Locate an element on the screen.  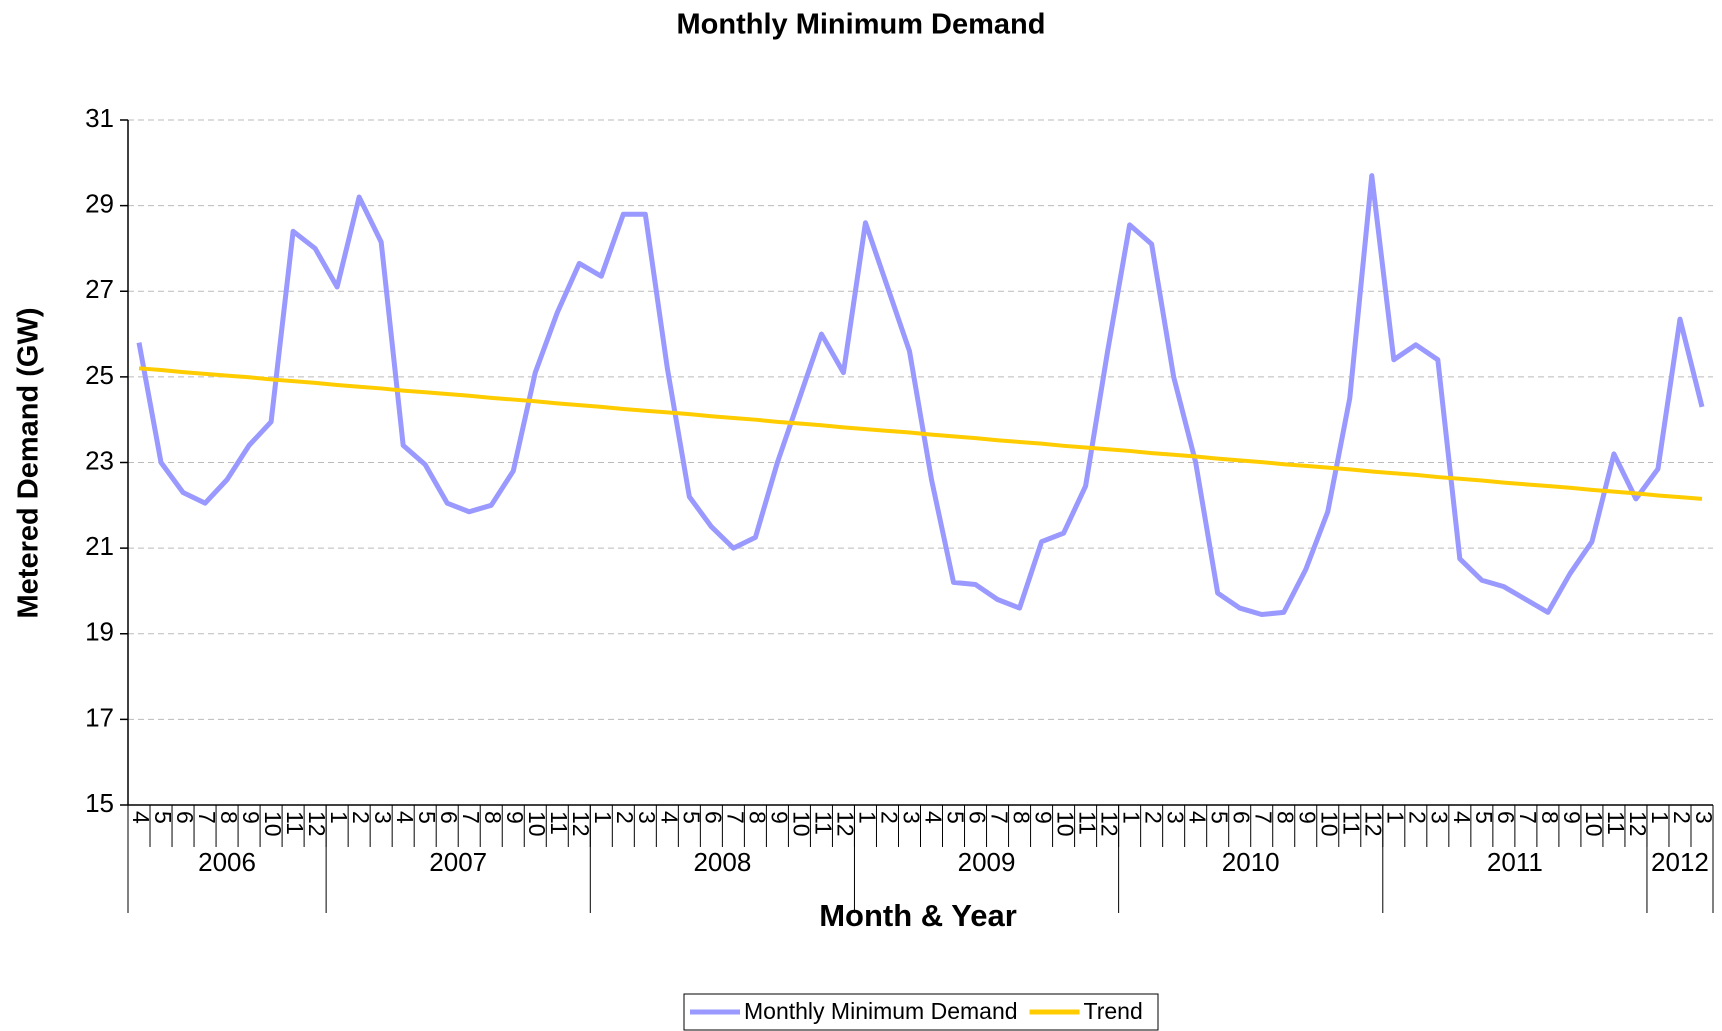
y-axis-title: Metered Demand (GW) is located at coordinates (29, 463).